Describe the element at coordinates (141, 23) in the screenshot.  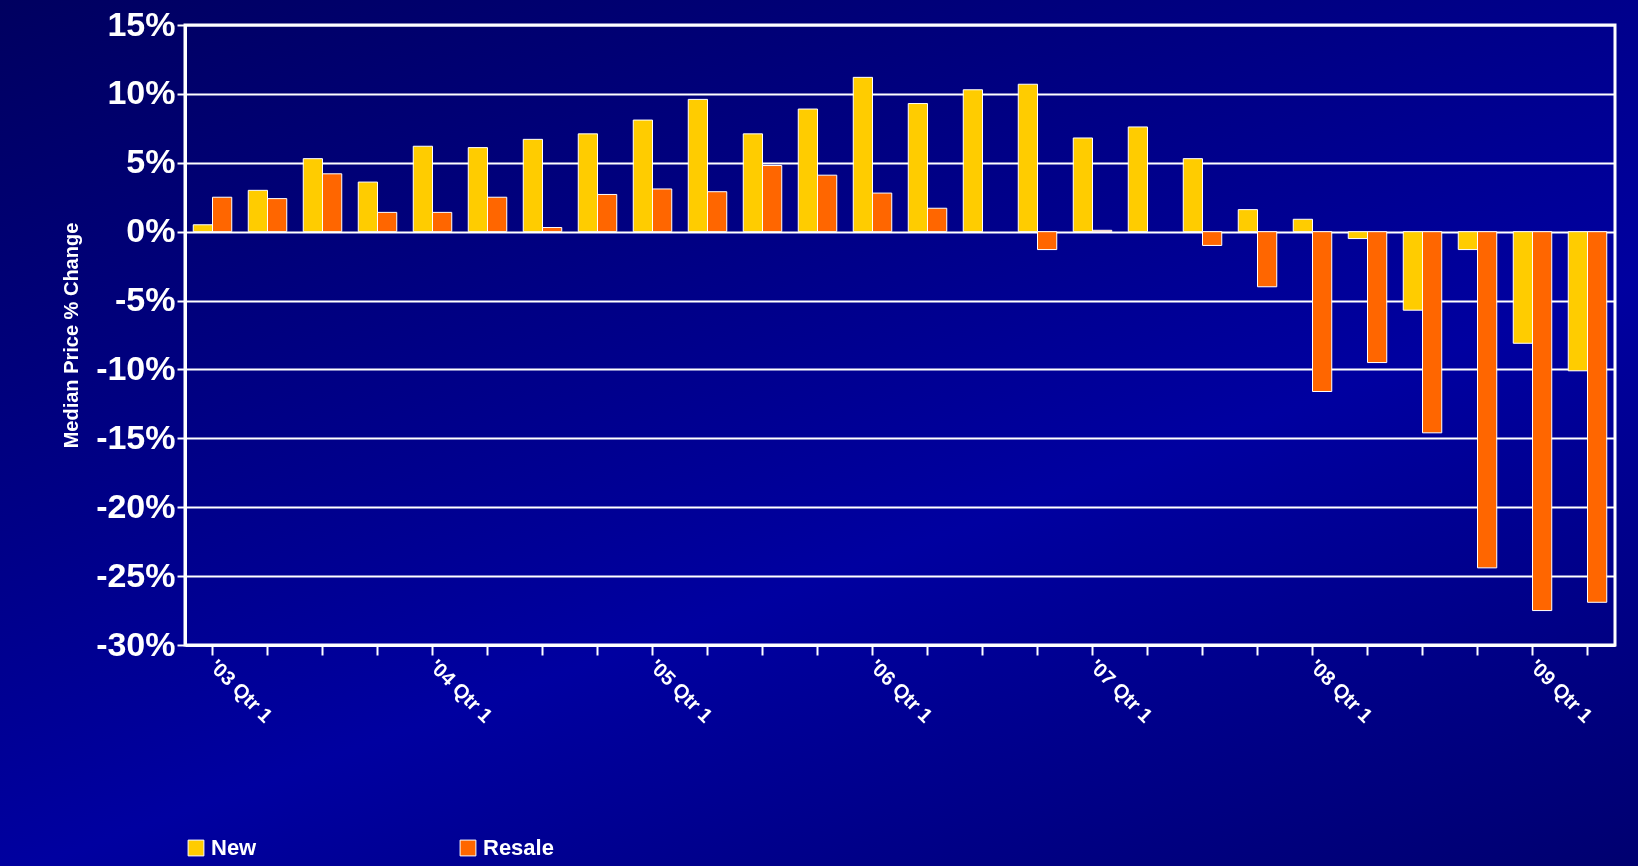
I see `y-tick-label: 15%` at that location.